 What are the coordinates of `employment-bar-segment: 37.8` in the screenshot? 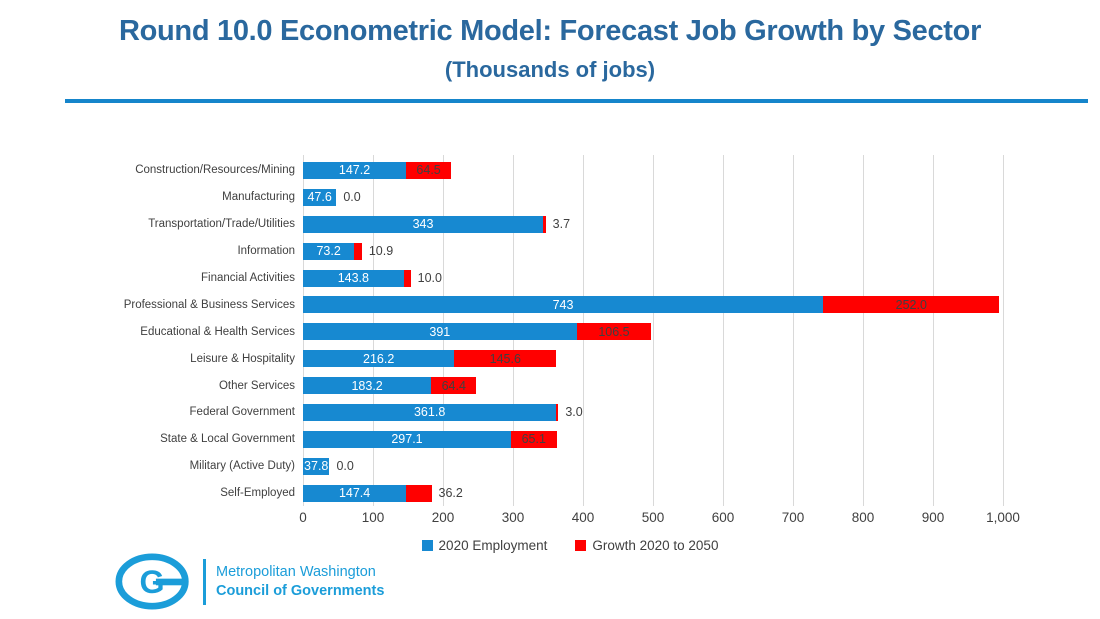 It's located at (316, 466).